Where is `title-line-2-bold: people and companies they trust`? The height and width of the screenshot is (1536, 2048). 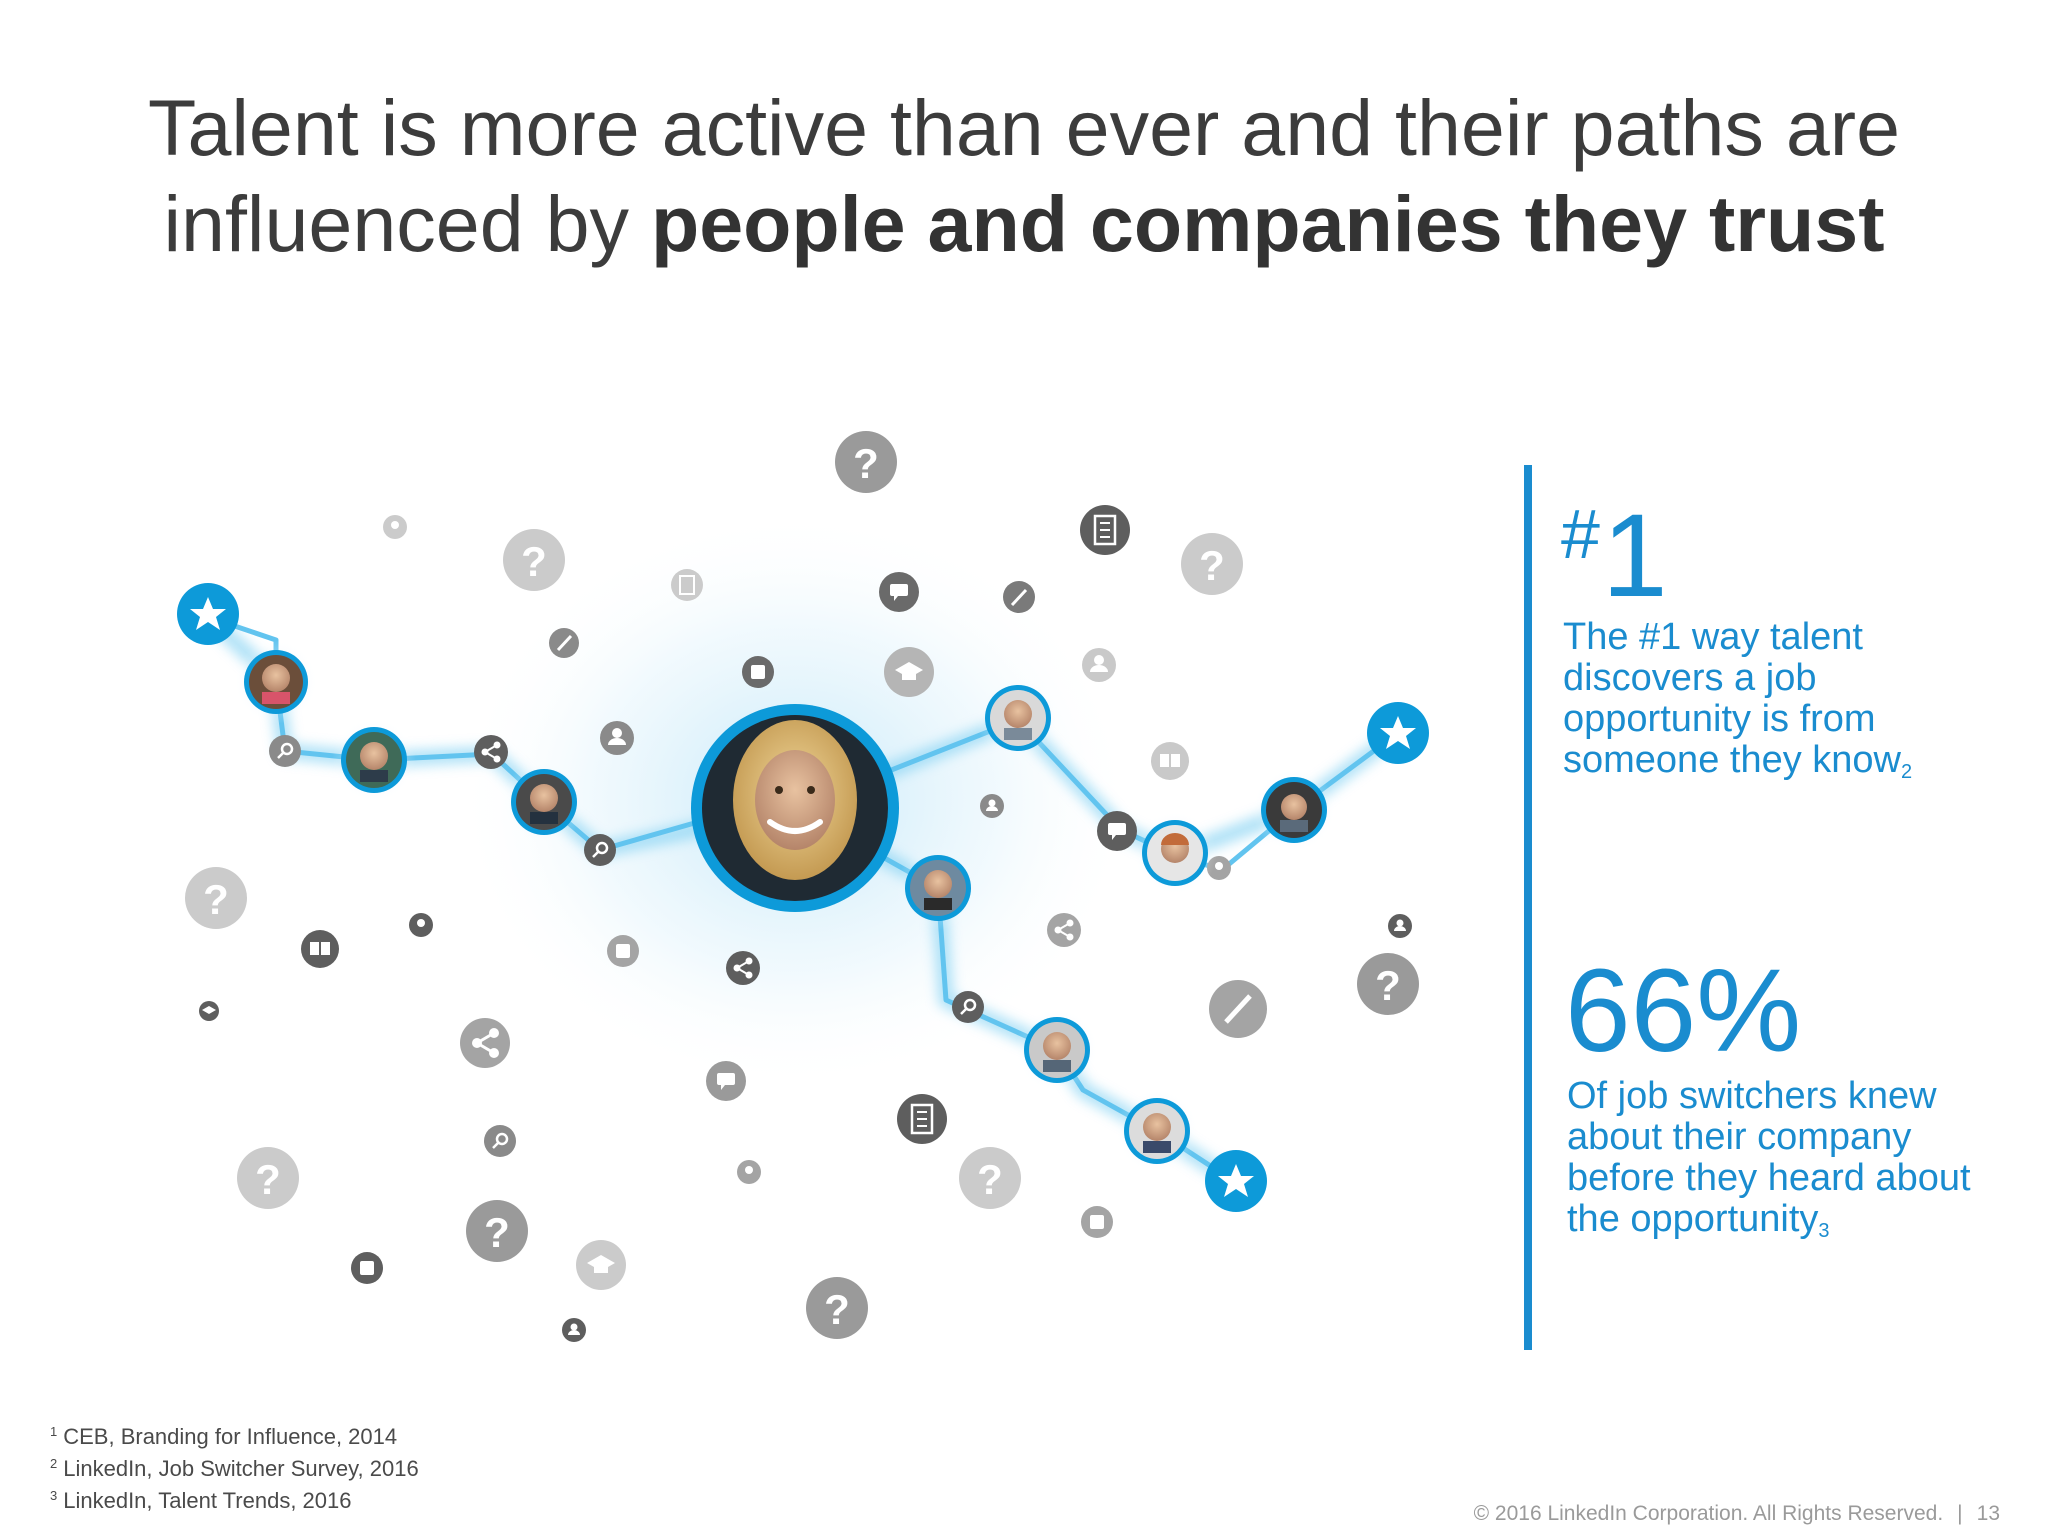
title-line-2-bold: people and companies they trust is located at coordinates (1267, 223).